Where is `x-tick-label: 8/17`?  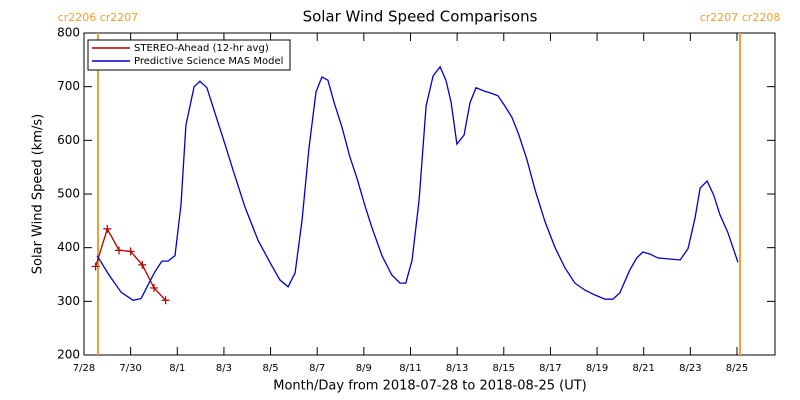
x-tick-label: 8/17 is located at coordinates (550, 368).